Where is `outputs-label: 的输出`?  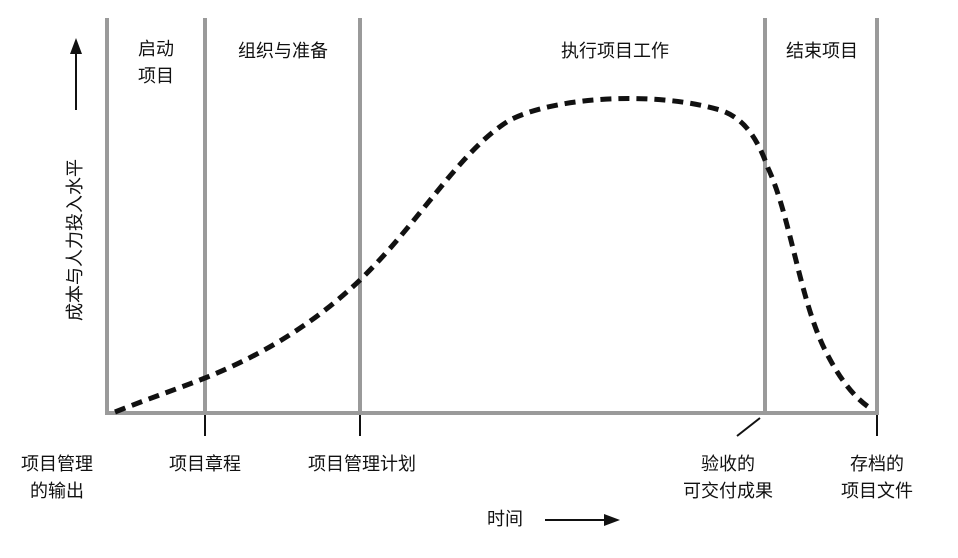
outputs-label: 的输出 is located at coordinates (57, 491).